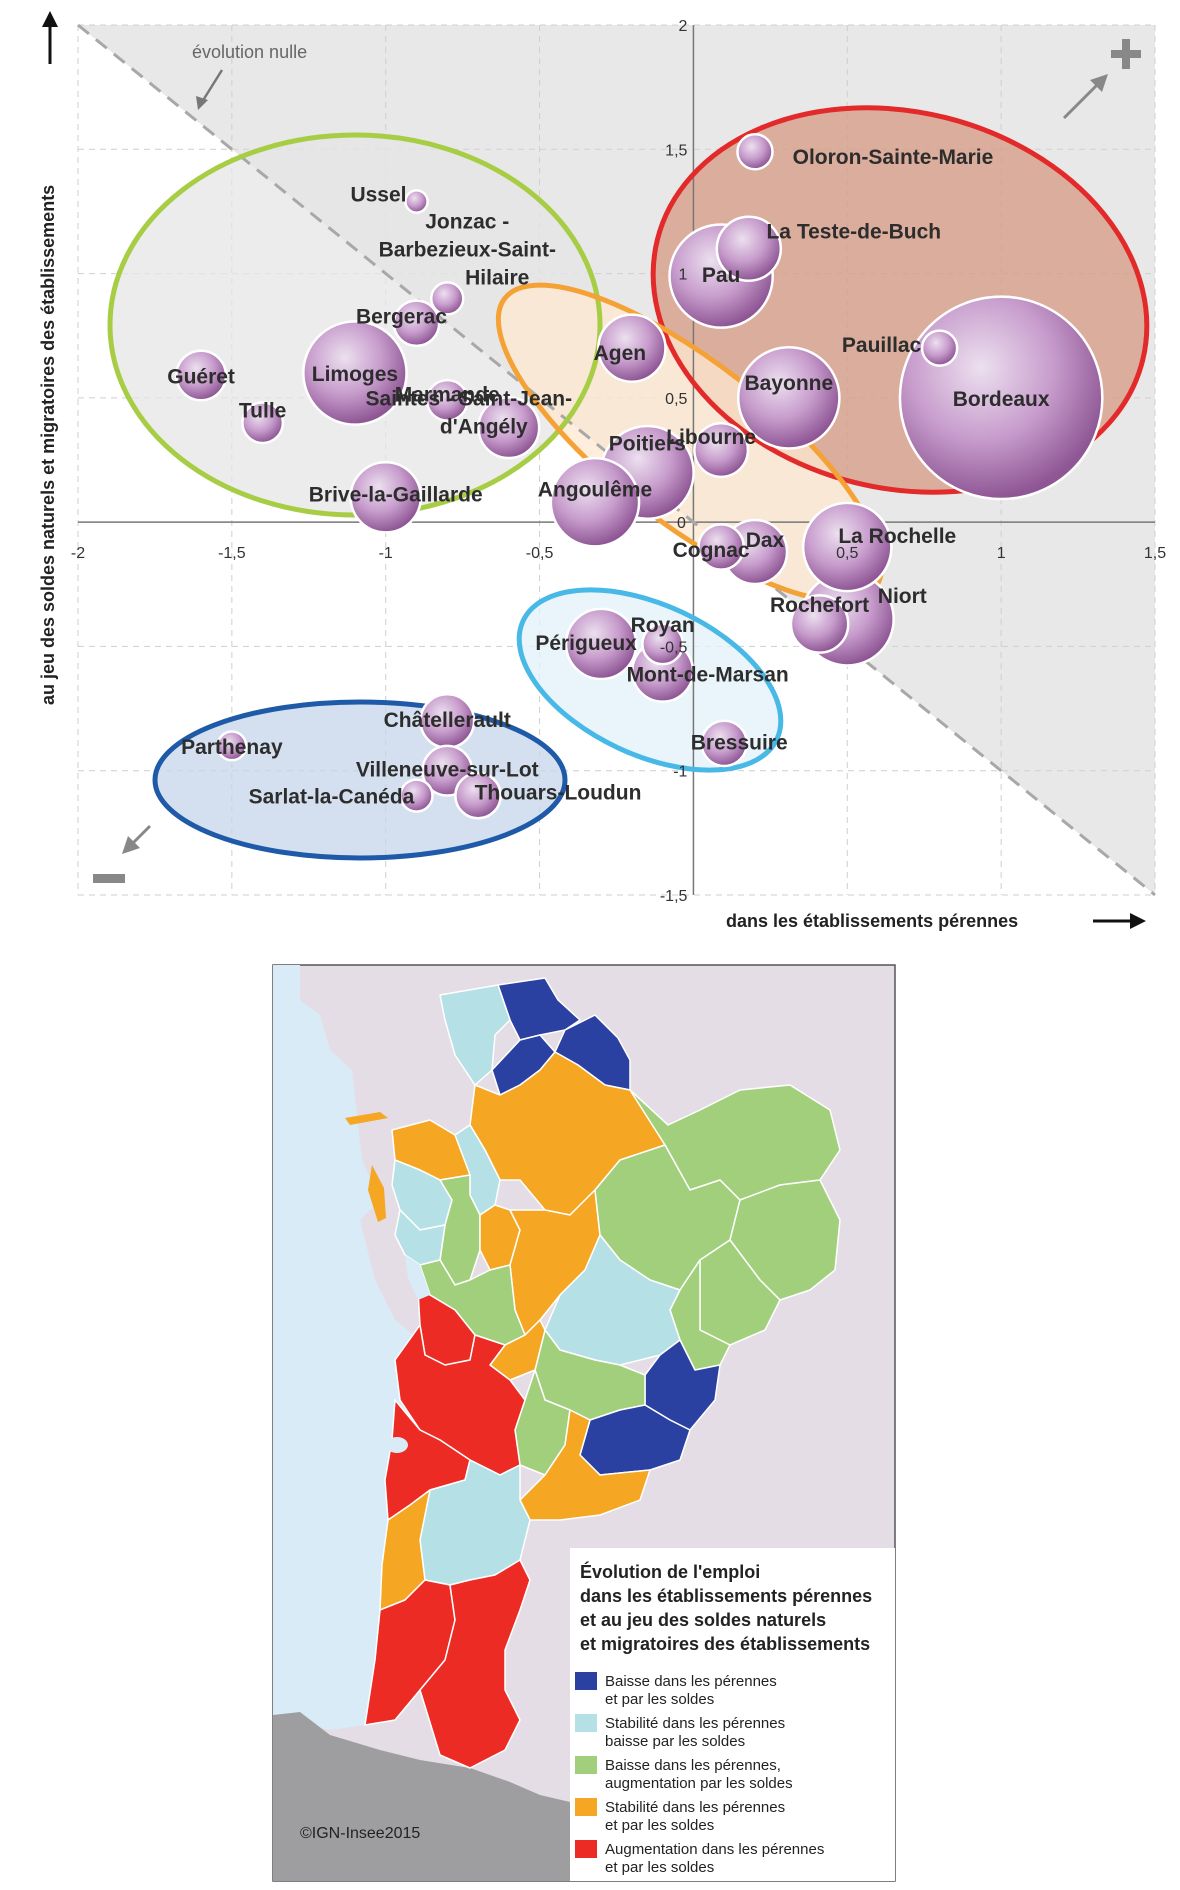 The image size is (1180, 1890). Describe the element at coordinates (721, 450) in the screenshot. I see `bubble-libourne` at that location.